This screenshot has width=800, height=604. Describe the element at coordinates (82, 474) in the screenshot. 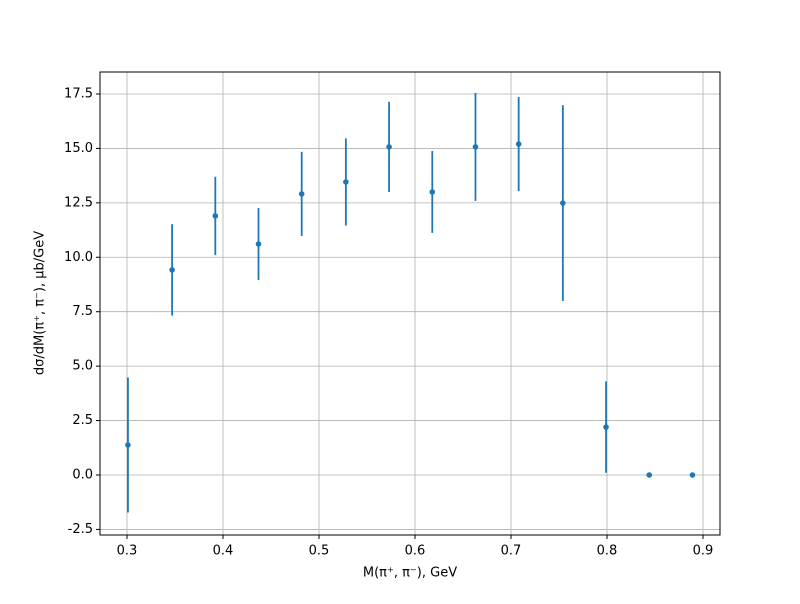

I see `y-tick-label: 0.0` at that location.